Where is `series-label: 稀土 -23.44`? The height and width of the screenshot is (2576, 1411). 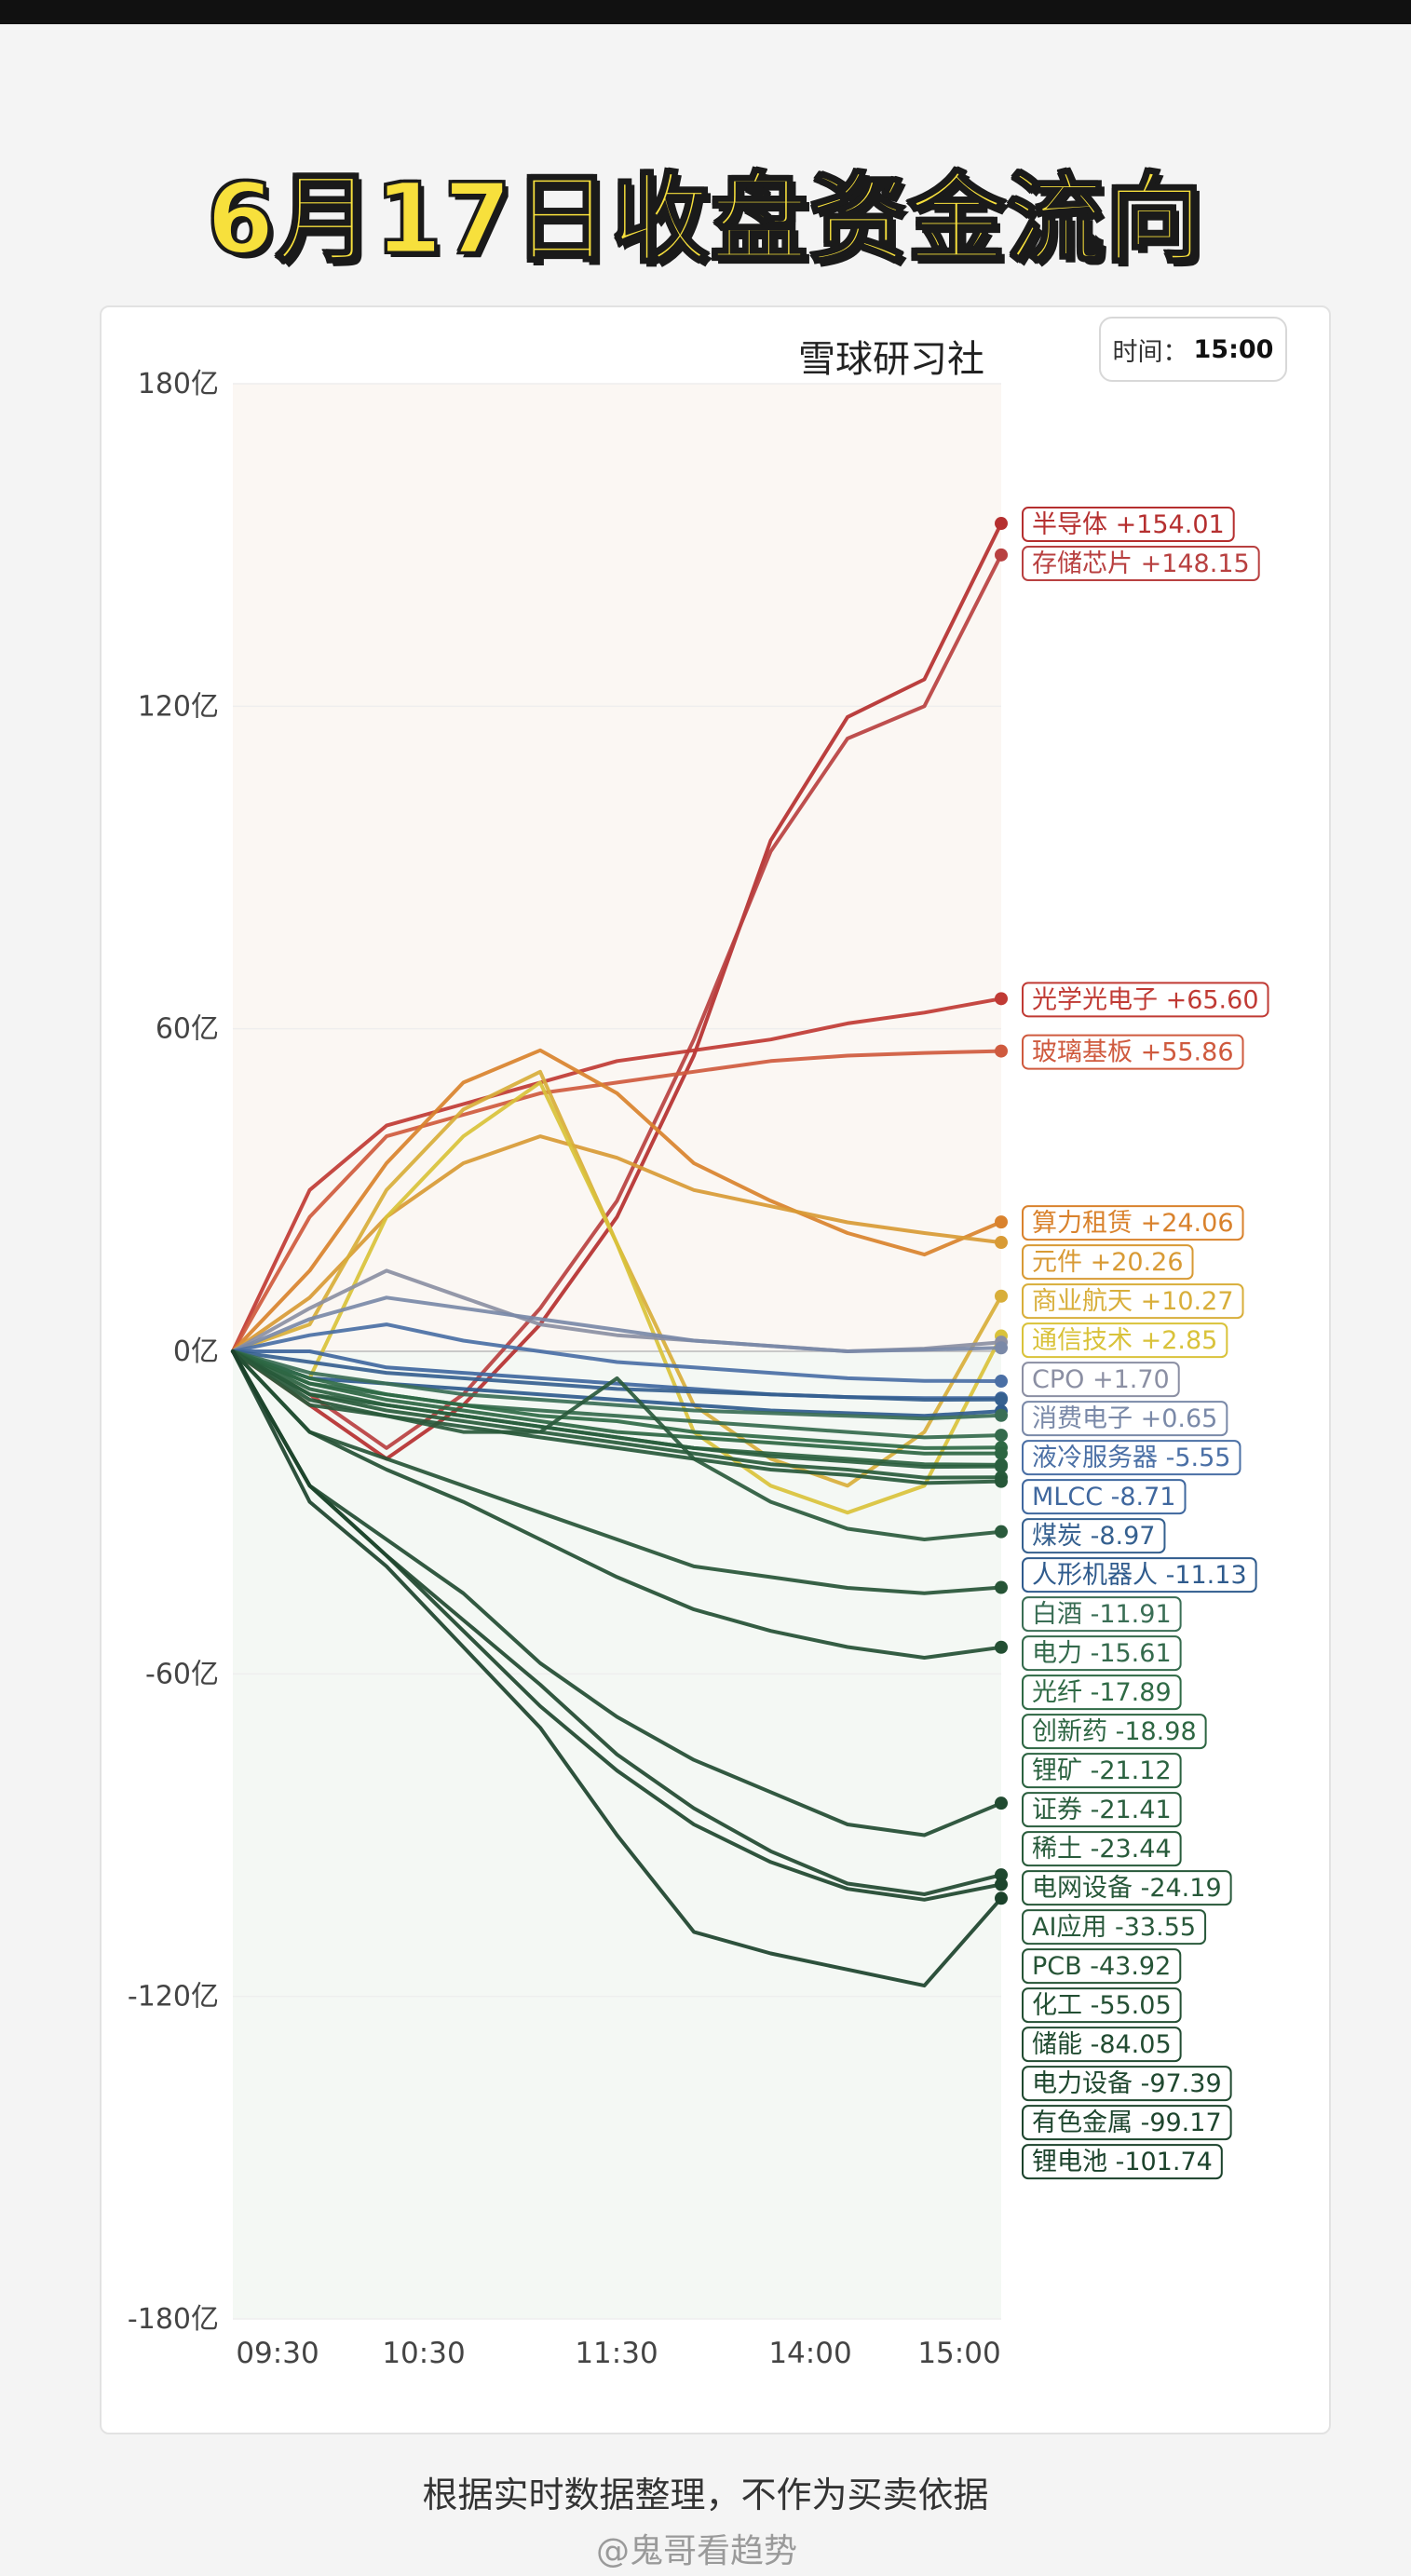
series-label: 稀土 -23.44 is located at coordinates (1102, 1849).